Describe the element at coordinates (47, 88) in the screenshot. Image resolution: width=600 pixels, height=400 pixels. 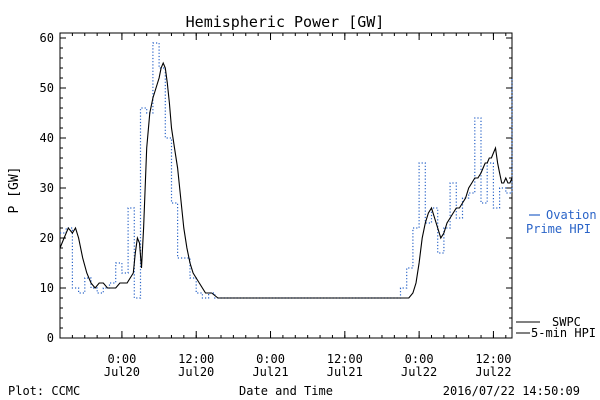
I see `y-tick-label: 50` at that location.